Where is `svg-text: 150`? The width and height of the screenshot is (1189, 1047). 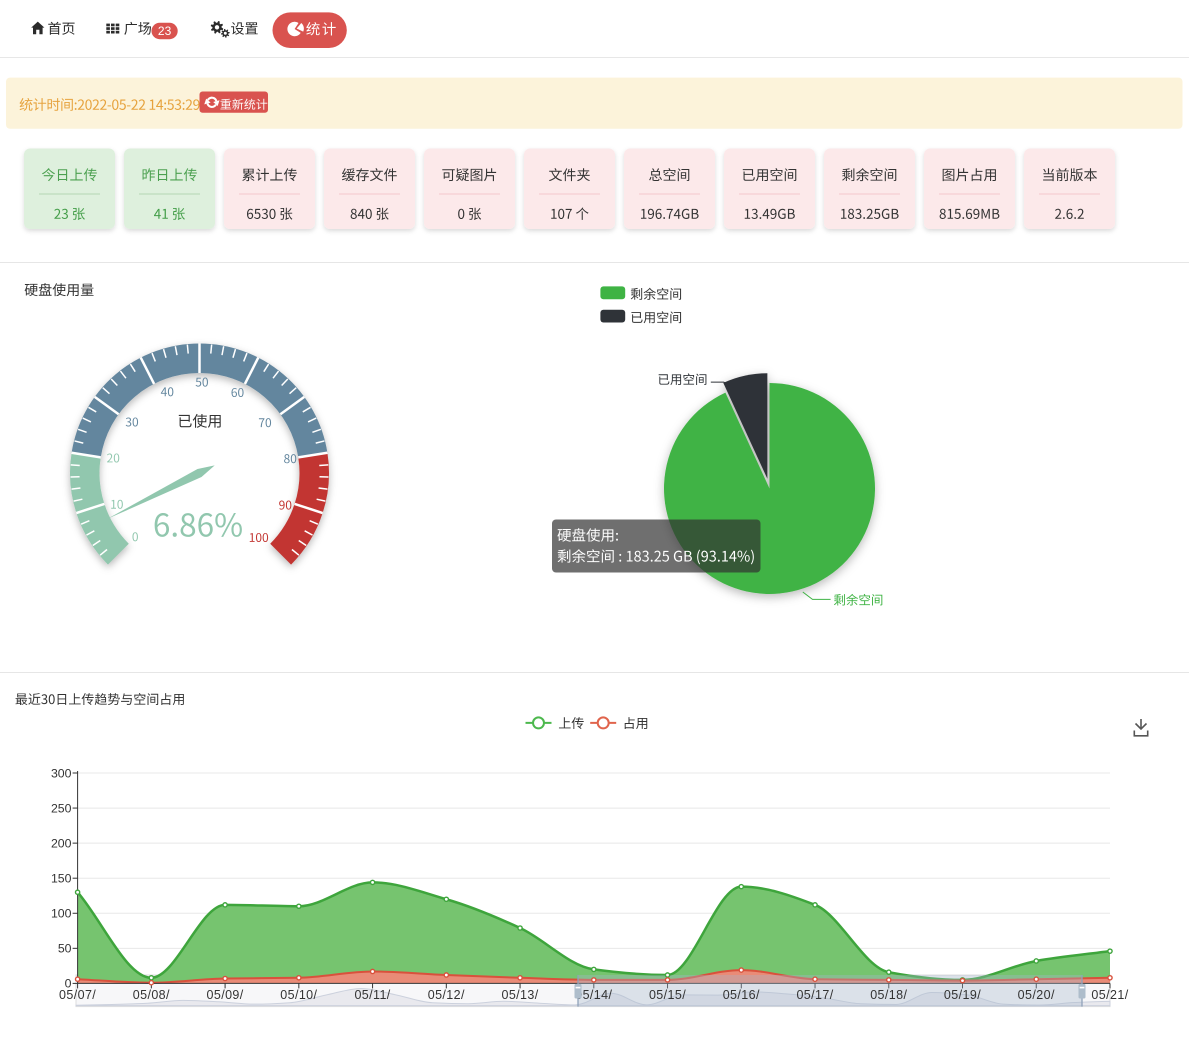
svg-text: 150 is located at coordinates (61, 879).